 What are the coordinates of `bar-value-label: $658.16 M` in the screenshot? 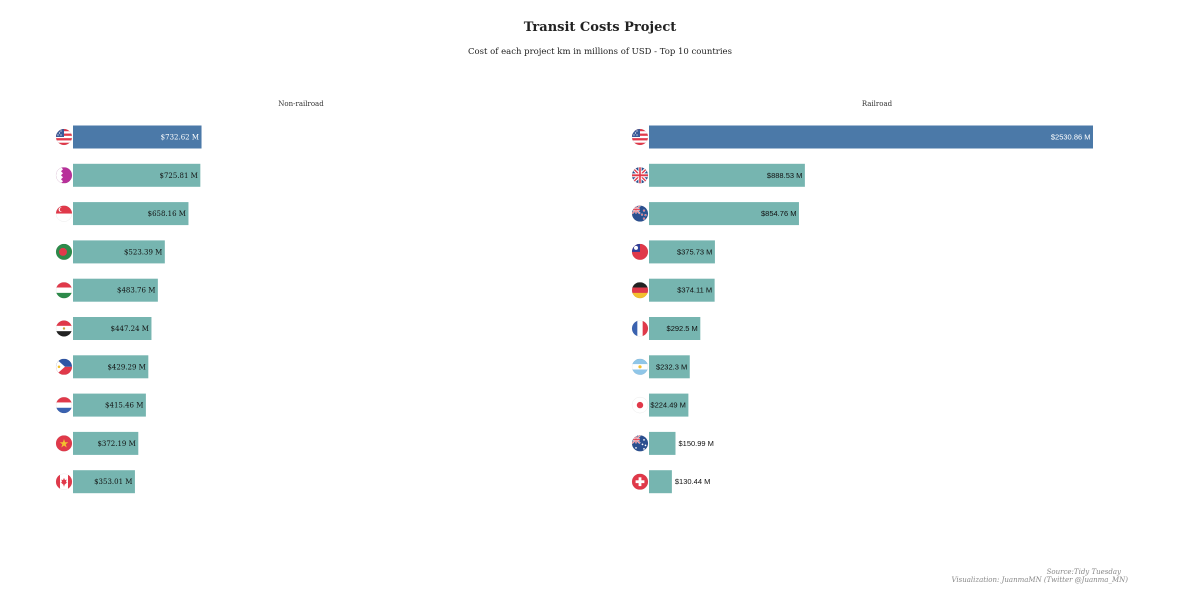 It's located at (167, 214).